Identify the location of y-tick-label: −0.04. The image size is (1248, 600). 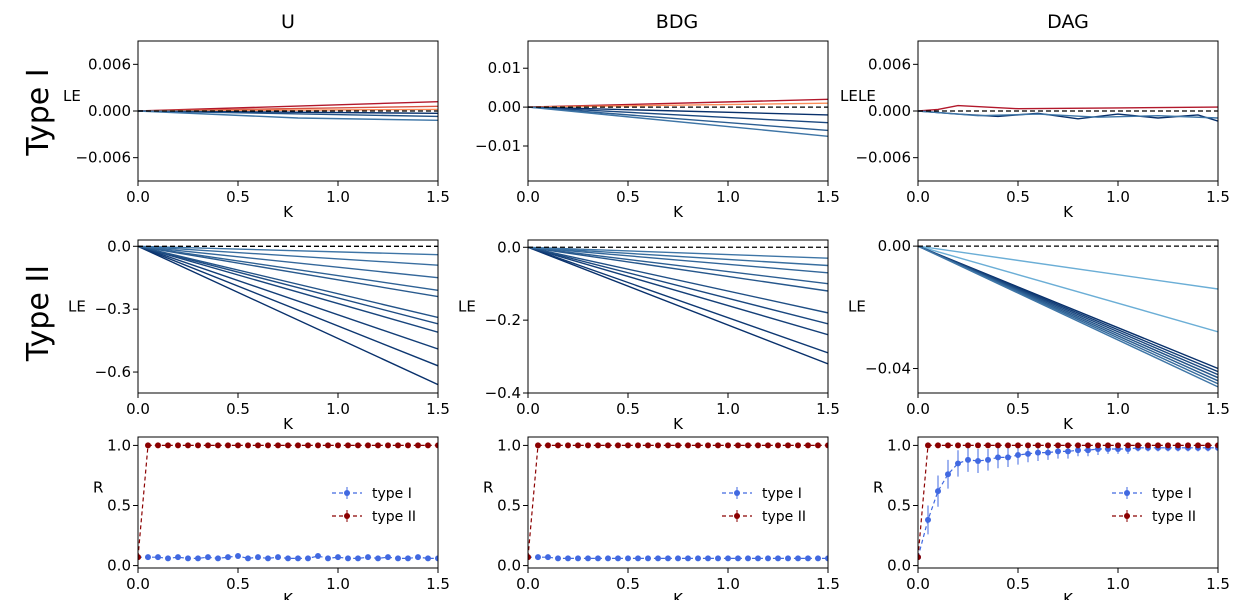
(888, 369).